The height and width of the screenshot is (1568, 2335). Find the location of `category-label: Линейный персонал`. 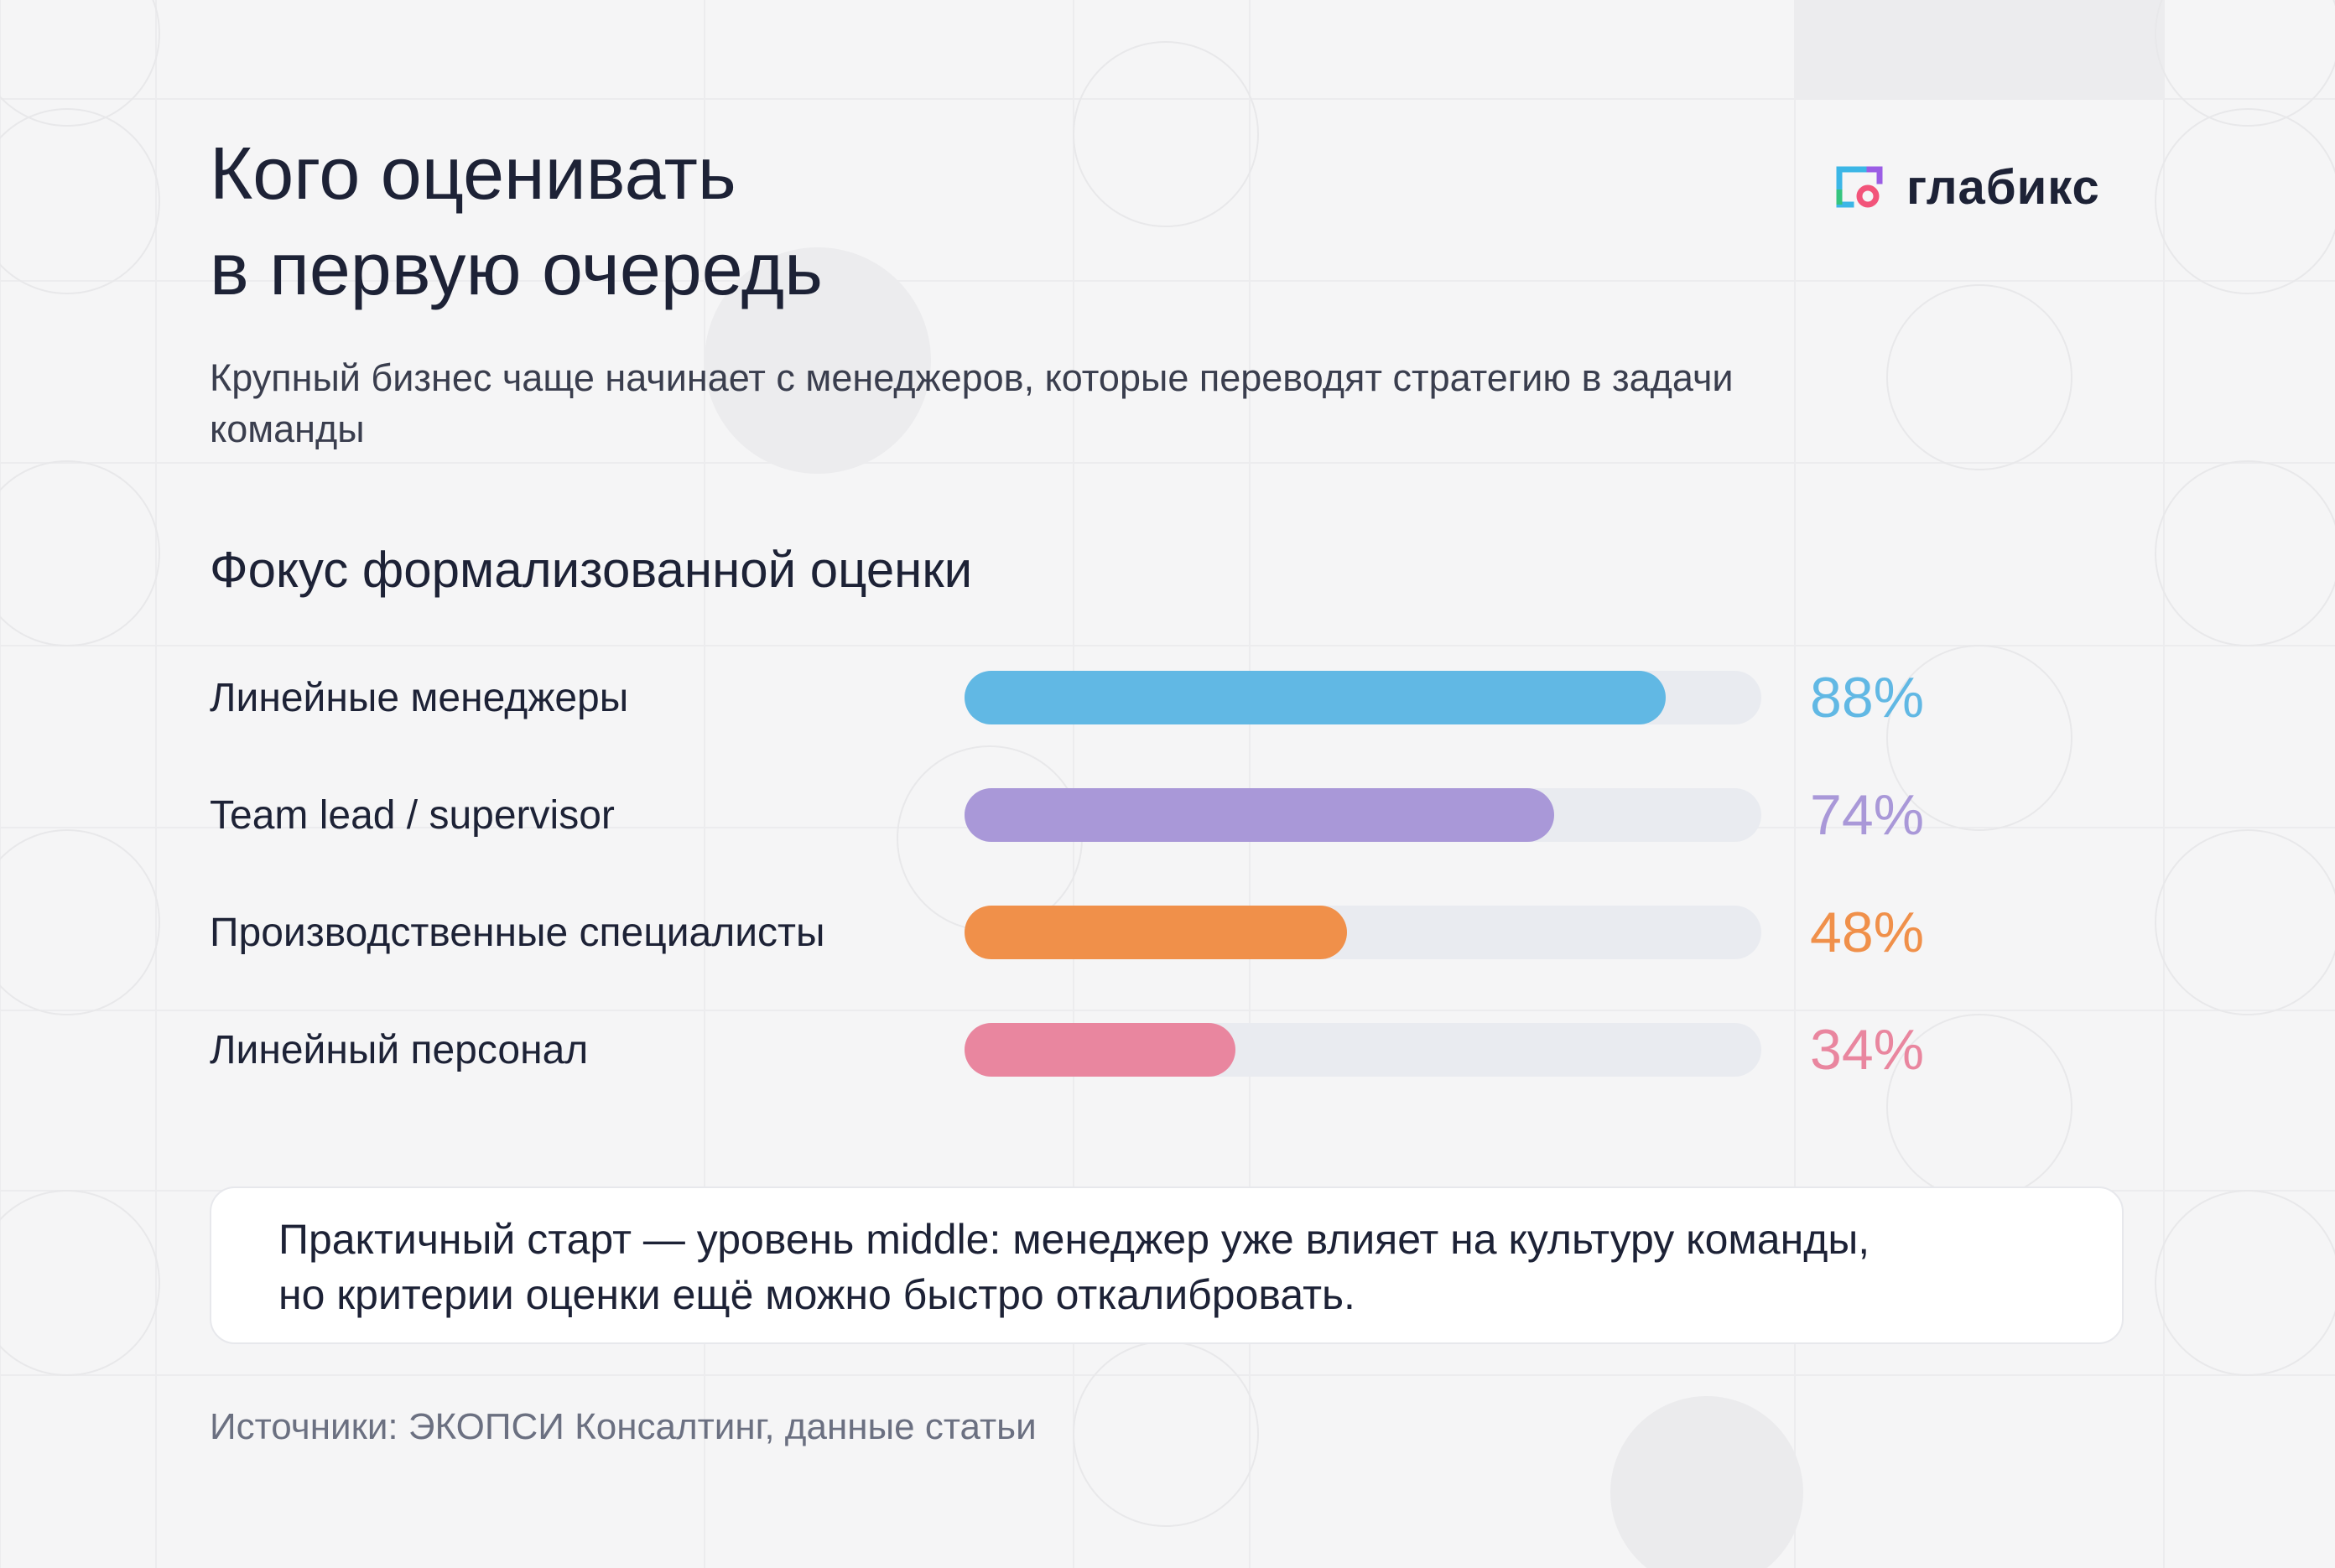

category-label: Линейный персонал is located at coordinates (399, 1050).